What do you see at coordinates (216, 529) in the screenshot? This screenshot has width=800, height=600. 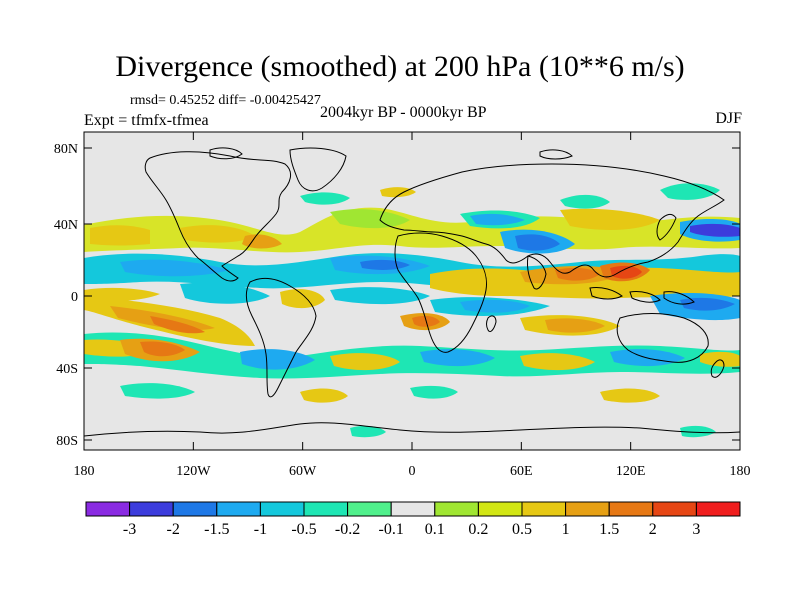 I see `colorbar-label: -1.5` at bounding box center [216, 529].